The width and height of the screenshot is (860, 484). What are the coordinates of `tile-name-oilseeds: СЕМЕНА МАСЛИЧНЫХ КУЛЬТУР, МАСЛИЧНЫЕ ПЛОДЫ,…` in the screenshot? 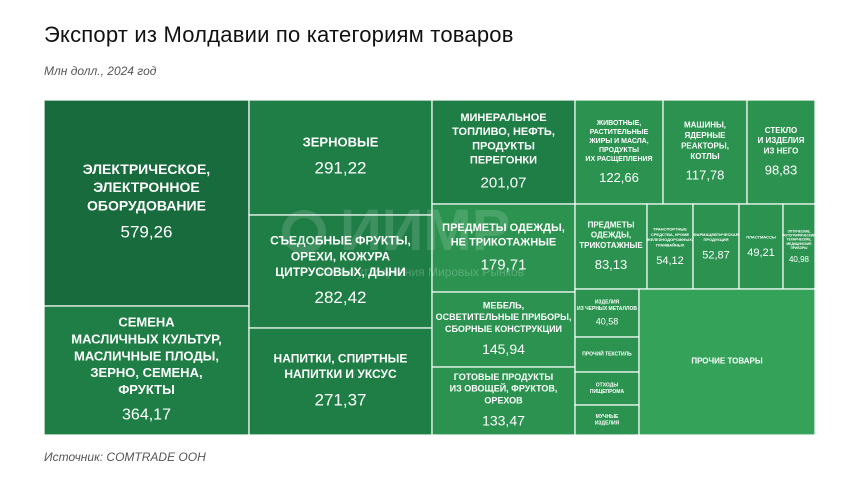 It's located at (146, 356).